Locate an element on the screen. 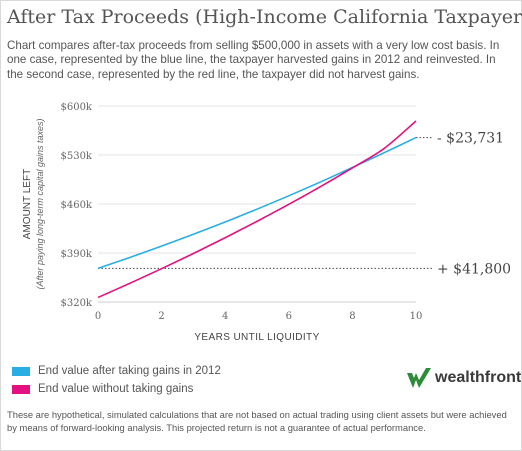  x-tick-label: 4 is located at coordinates (225, 316).